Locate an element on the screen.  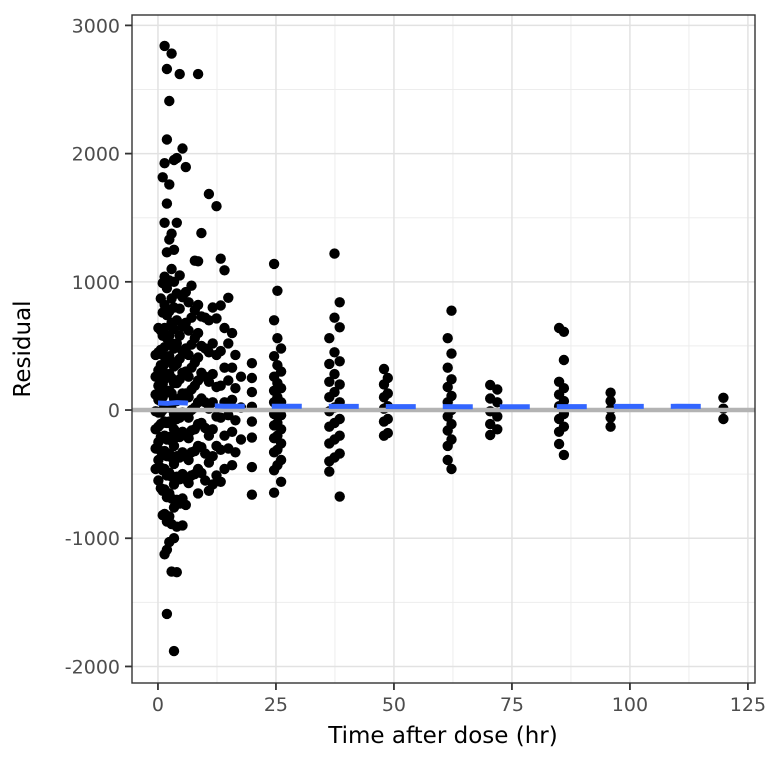
y-tick-label: 1000 is located at coordinates (96, 283).